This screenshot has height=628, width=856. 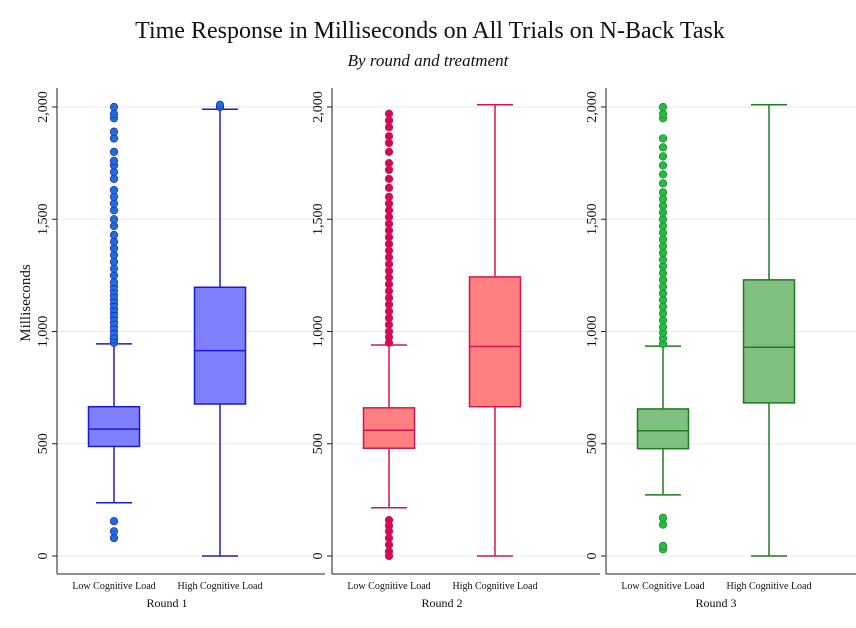 I want to click on panel-x-label: Round 2, so click(x=441, y=603).